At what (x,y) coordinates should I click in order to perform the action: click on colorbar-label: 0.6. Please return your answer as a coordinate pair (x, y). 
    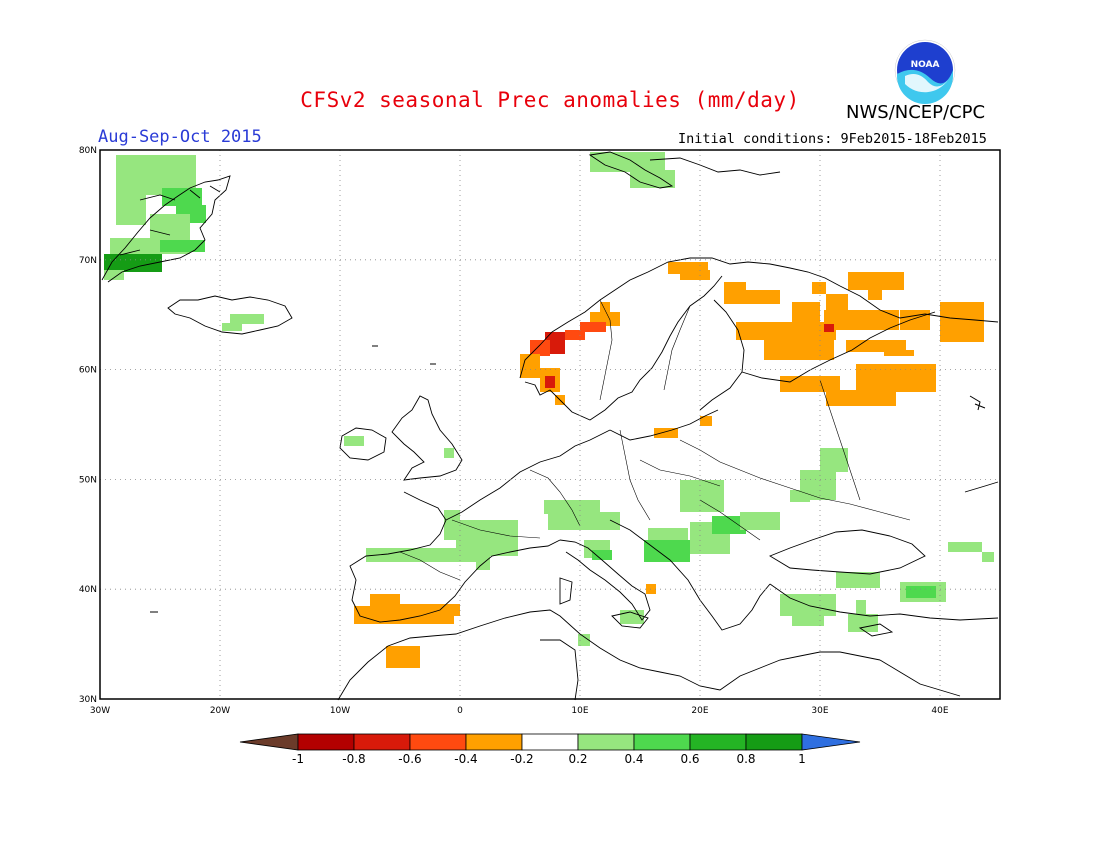
    Looking at the image, I should click on (689, 759).